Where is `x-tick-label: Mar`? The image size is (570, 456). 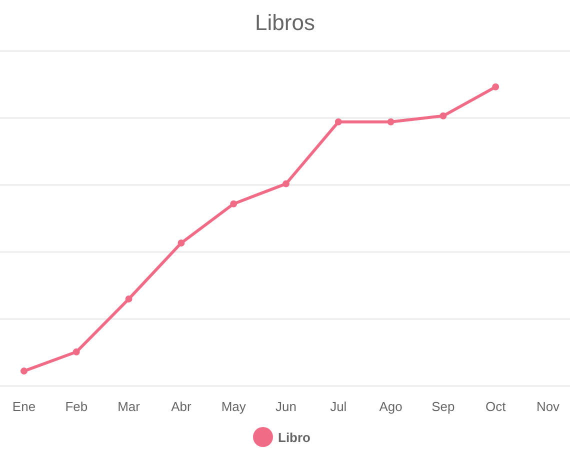 x-tick-label: Mar is located at coordinates (129, 406).